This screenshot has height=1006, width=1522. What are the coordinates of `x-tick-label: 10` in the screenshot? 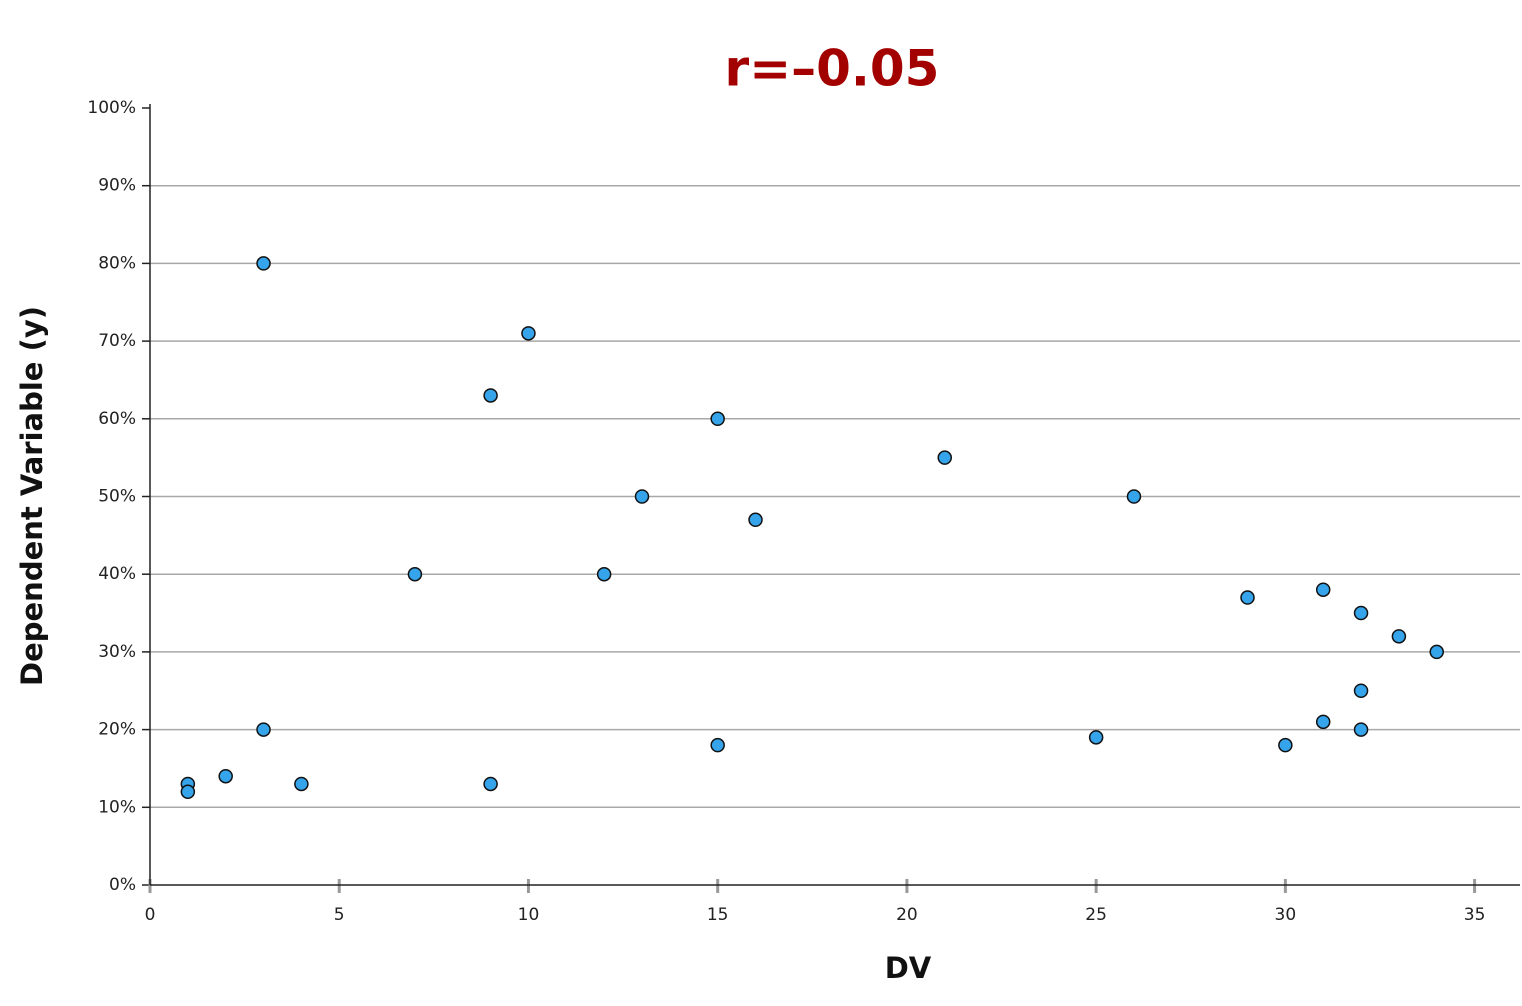 It's located at (529, 915).